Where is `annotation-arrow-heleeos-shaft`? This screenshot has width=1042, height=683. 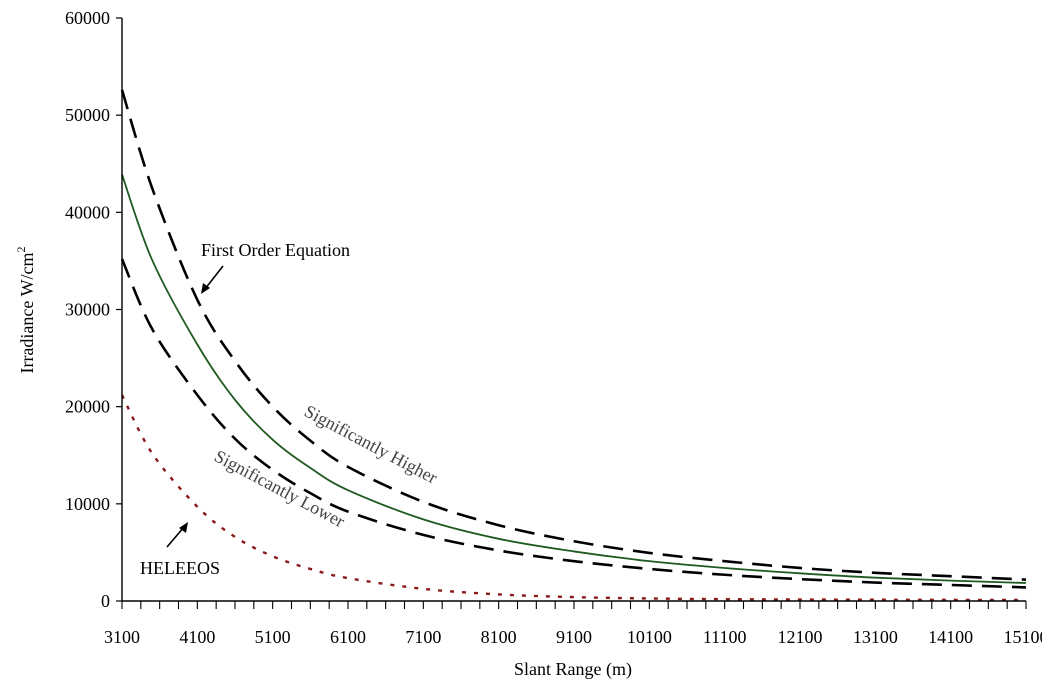 annotation-arrow-heleeos-shaft is located at coordinates (175, 537).